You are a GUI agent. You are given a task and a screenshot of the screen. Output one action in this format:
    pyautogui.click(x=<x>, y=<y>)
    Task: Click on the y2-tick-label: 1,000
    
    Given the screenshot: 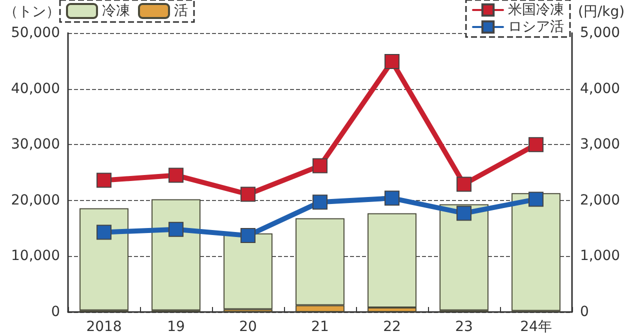 What is the action you would take?
    pyautogui.click(x=600, y=256)
    